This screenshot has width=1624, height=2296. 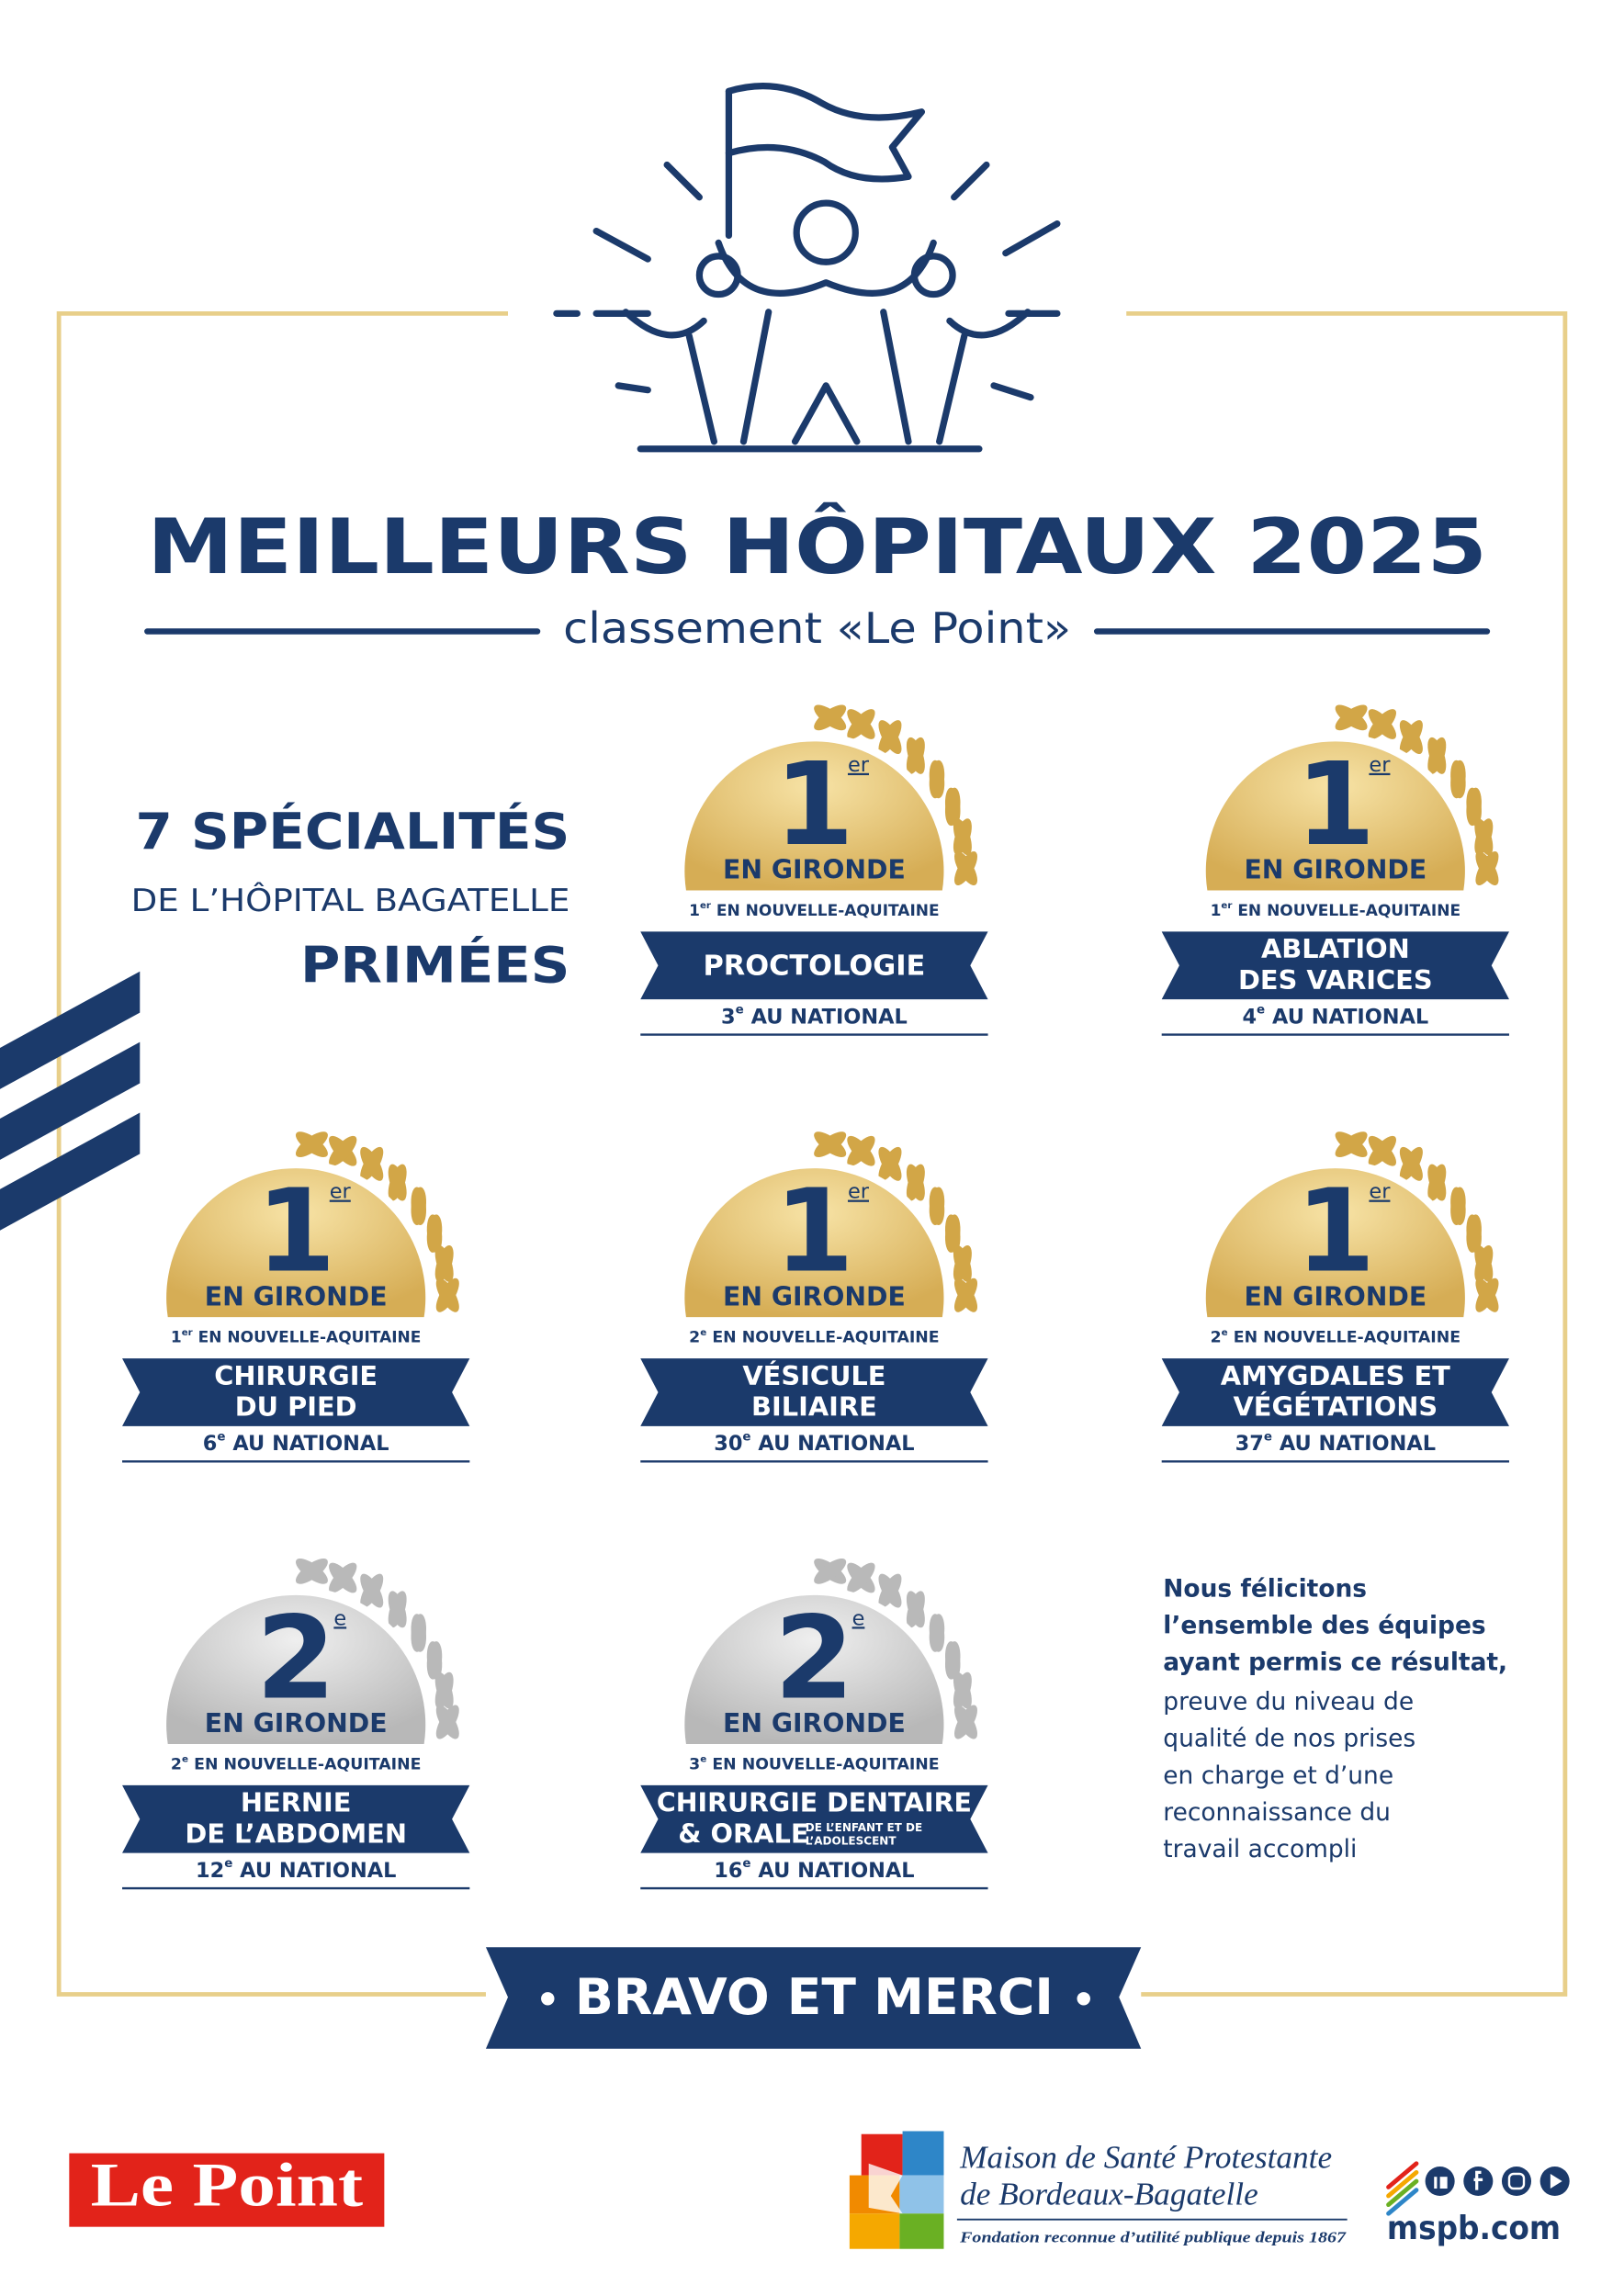 I want to click on regional: 1er EN NOUVELLE-AQUITAINE, so click(x=1335, y=910).